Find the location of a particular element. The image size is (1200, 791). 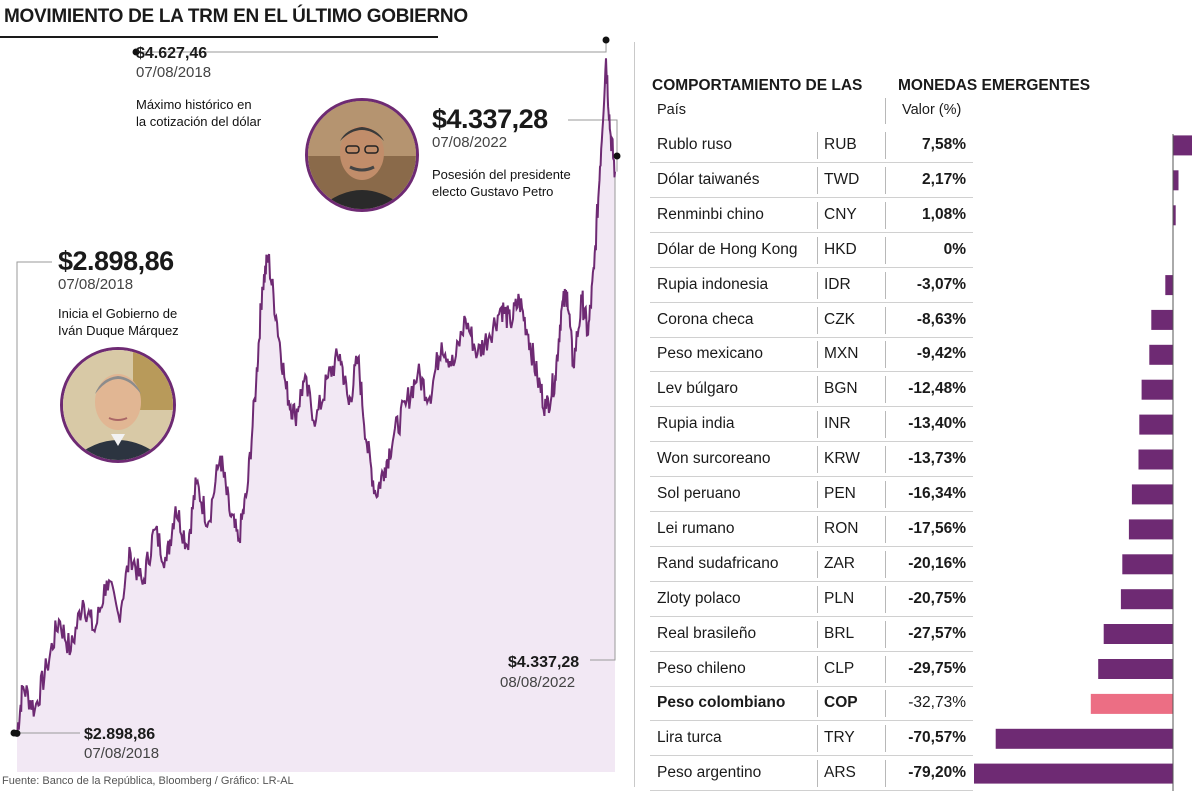

currency-code: BRL is located at coordinates (839, 633).